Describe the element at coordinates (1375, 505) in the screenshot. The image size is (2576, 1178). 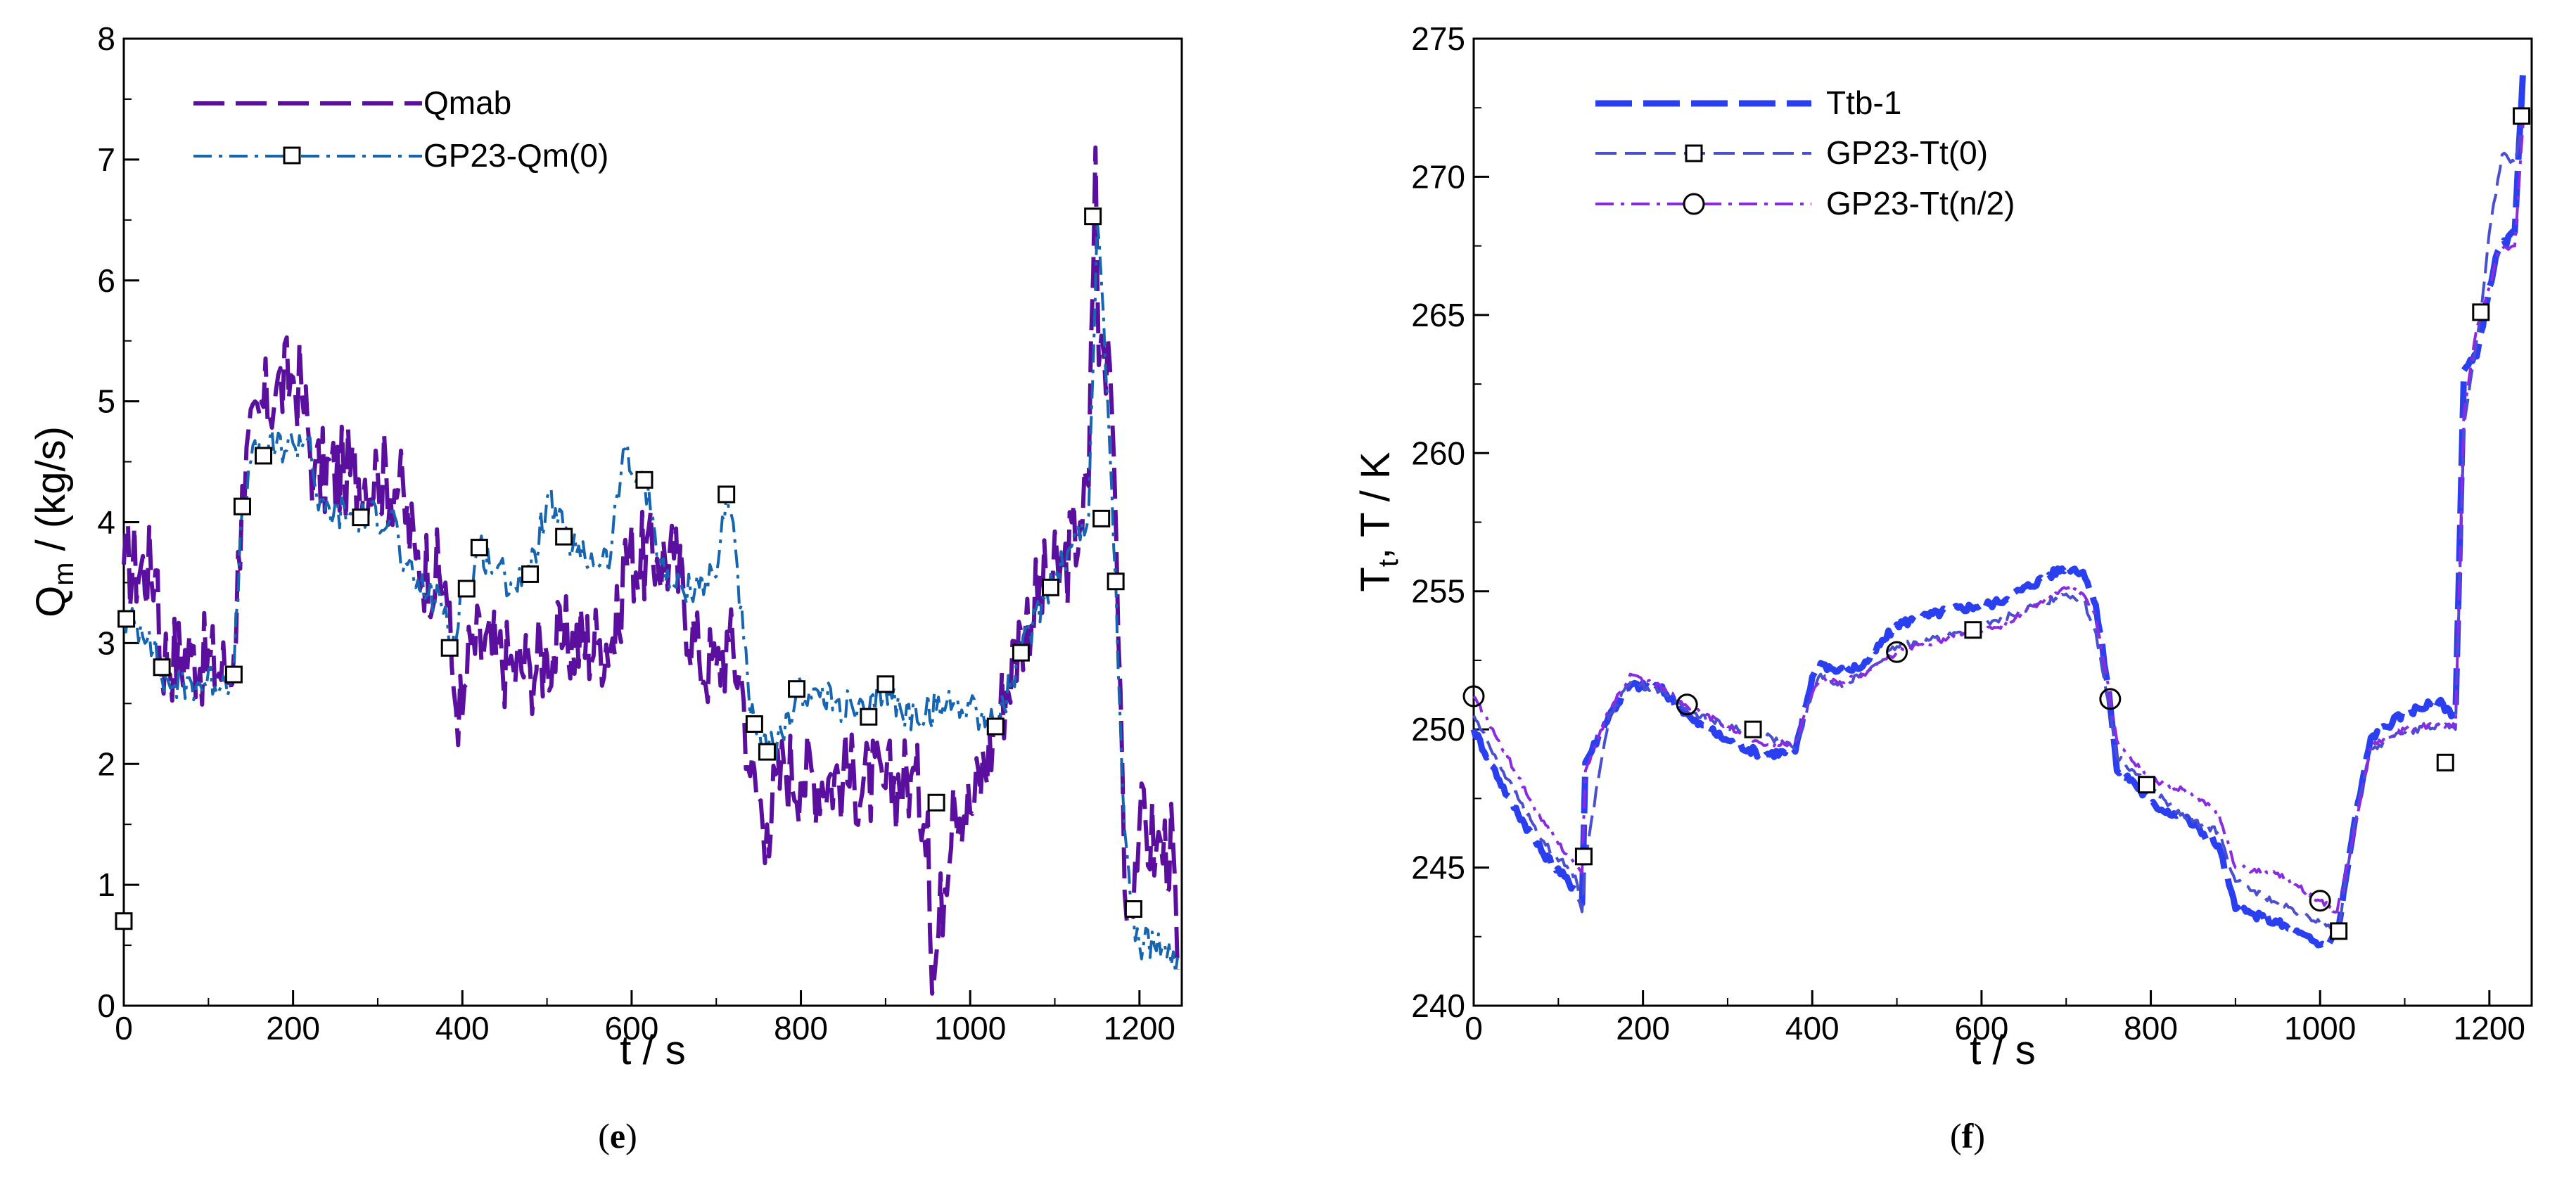
I see `chart-f-ylabel-tail: , T / K` at that location.